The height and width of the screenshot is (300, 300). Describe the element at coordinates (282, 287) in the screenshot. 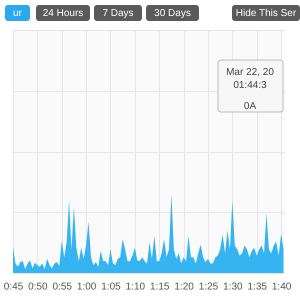

I see `x-tick-label: 1:40` at that location.